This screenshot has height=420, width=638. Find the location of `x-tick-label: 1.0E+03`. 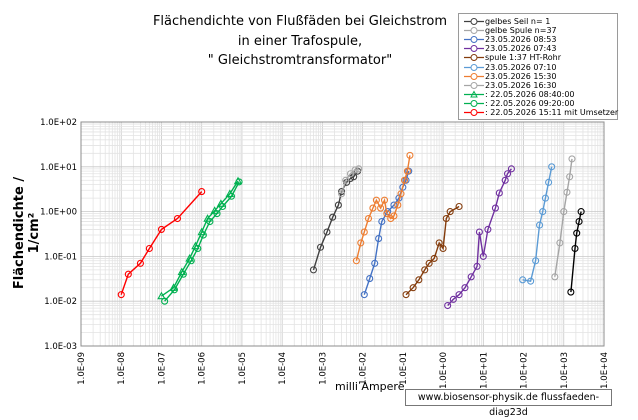

x-tick-label: 1.0E+03 is located at coordinates (565, 370).